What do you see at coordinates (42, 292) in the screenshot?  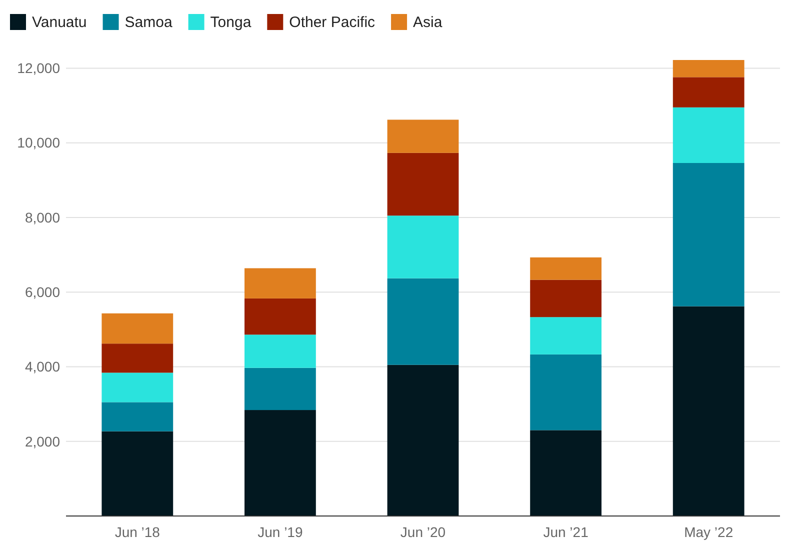 I see `y-tick-label: 6,000` at bounding box center [42, 292].